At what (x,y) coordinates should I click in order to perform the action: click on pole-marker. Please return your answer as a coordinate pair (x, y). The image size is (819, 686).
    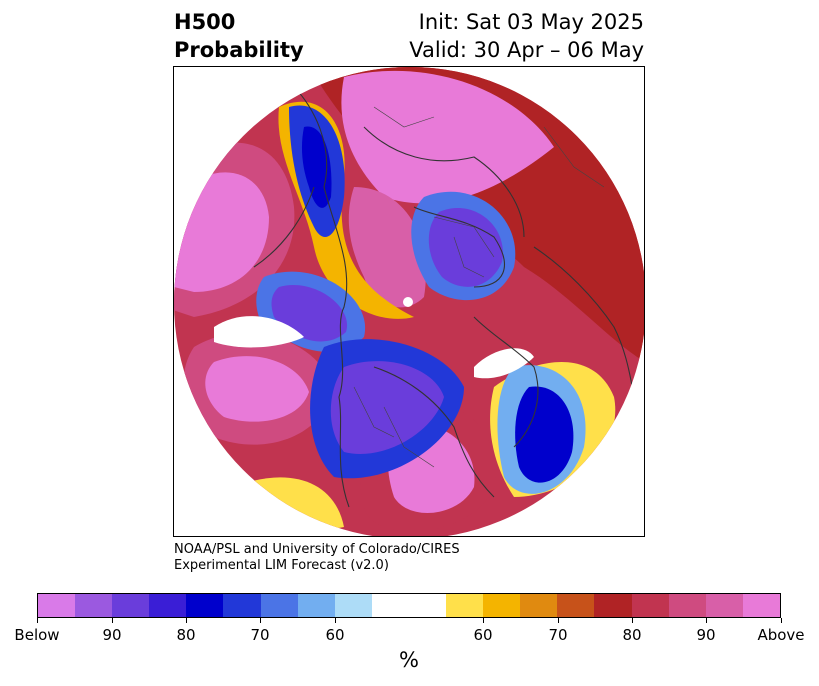
    Looking at the image, I should click on (408, 302).